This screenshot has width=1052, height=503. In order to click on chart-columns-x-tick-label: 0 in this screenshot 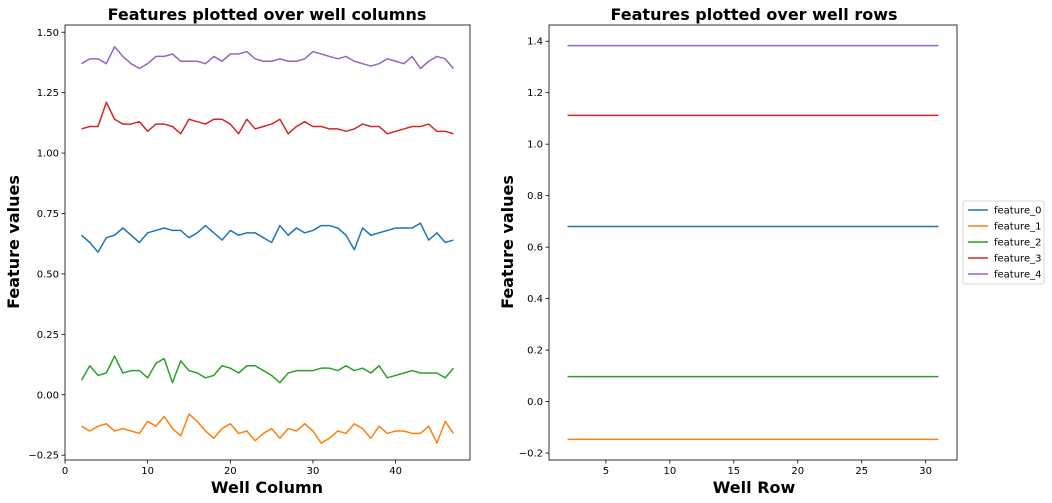, I will do `click(65, 471)`.